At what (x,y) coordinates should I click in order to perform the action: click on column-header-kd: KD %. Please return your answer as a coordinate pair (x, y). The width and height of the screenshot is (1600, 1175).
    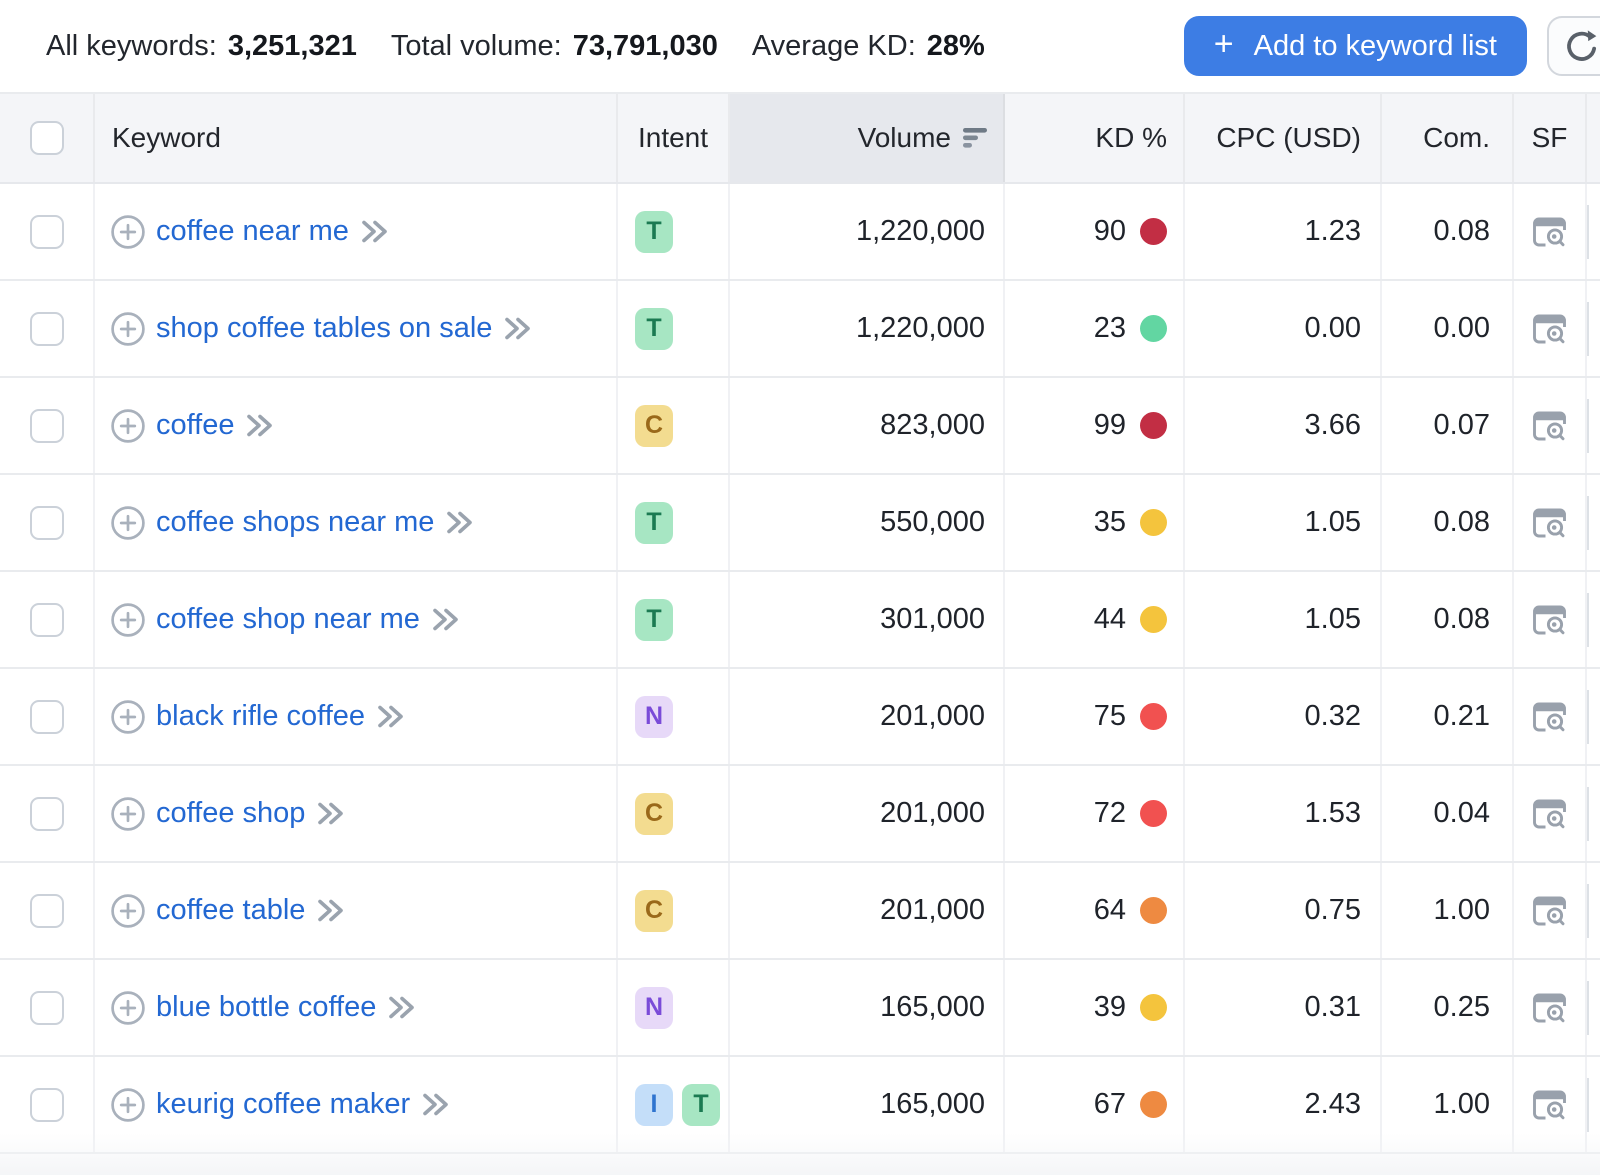
    Looking at the image, I should click on (1095, 138).